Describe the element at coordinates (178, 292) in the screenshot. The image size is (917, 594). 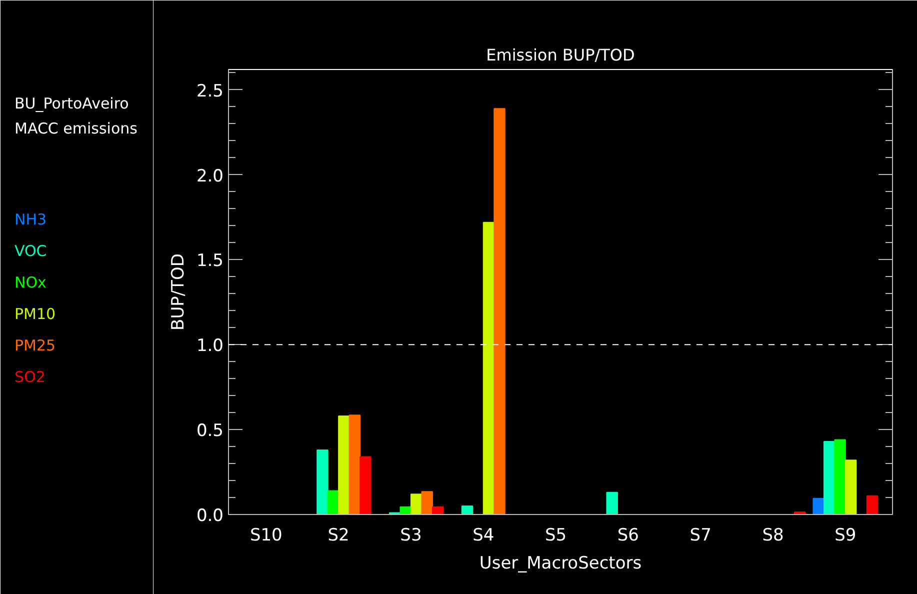
I see `y-axis-title: BUP/TOD` at that location.